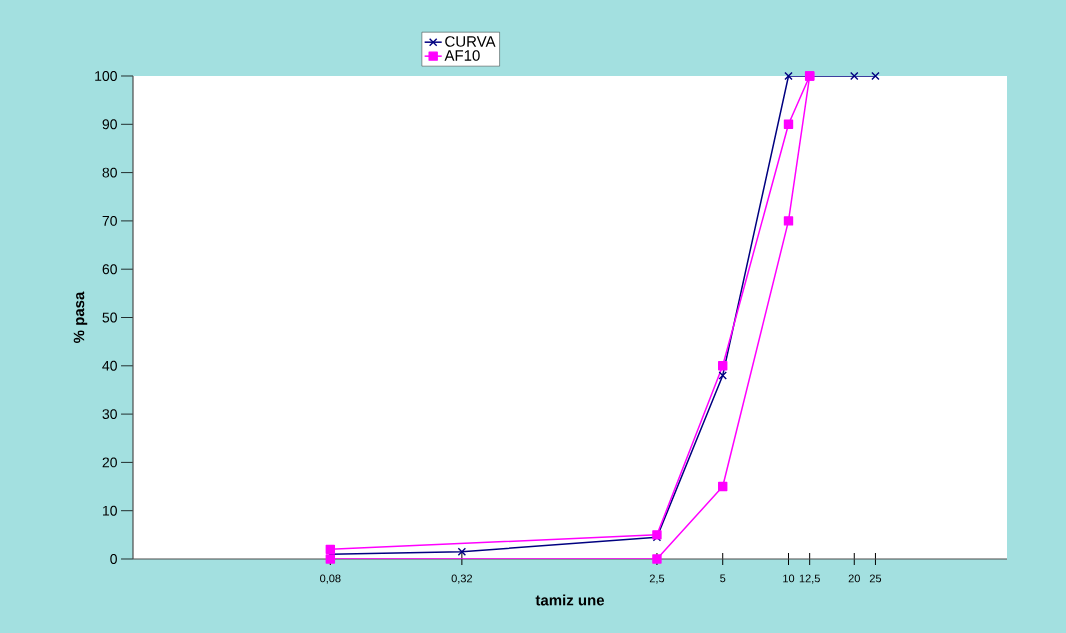 This screenshot has height=633, width=1066. I want to click on legend-label: AF10, so click(462, 55).